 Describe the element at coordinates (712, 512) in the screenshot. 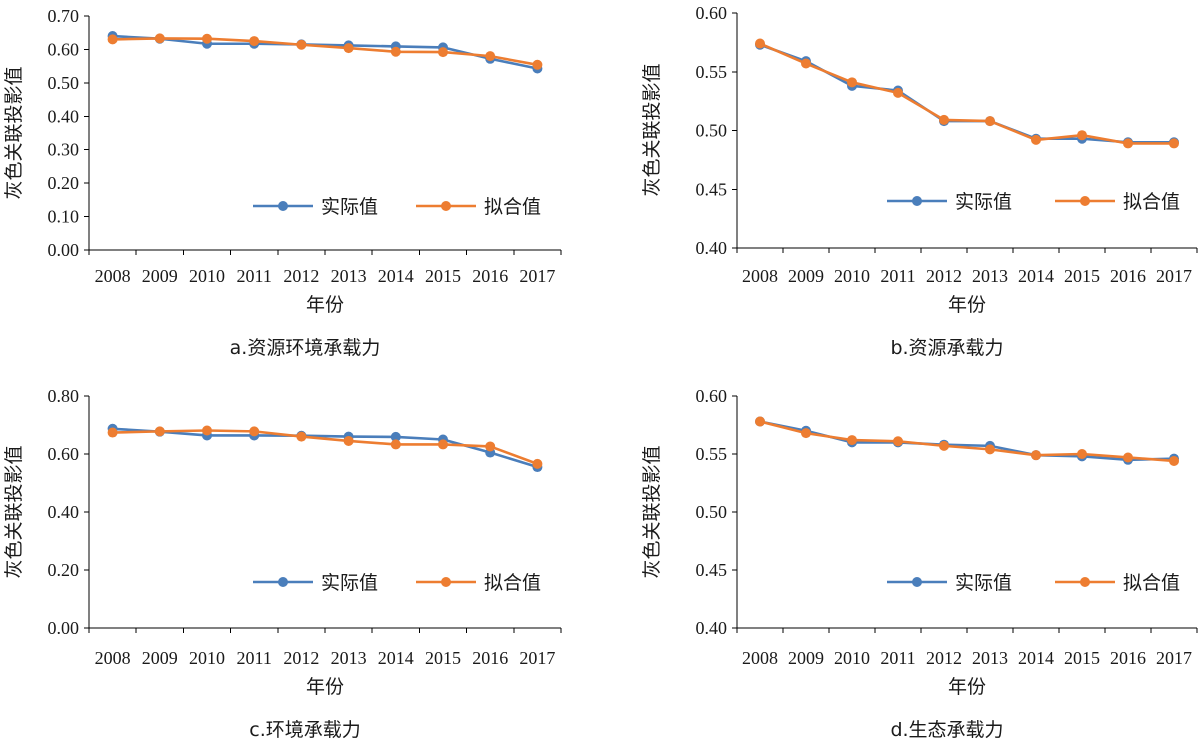

I see `y-tick-label: 0.50` at that location.